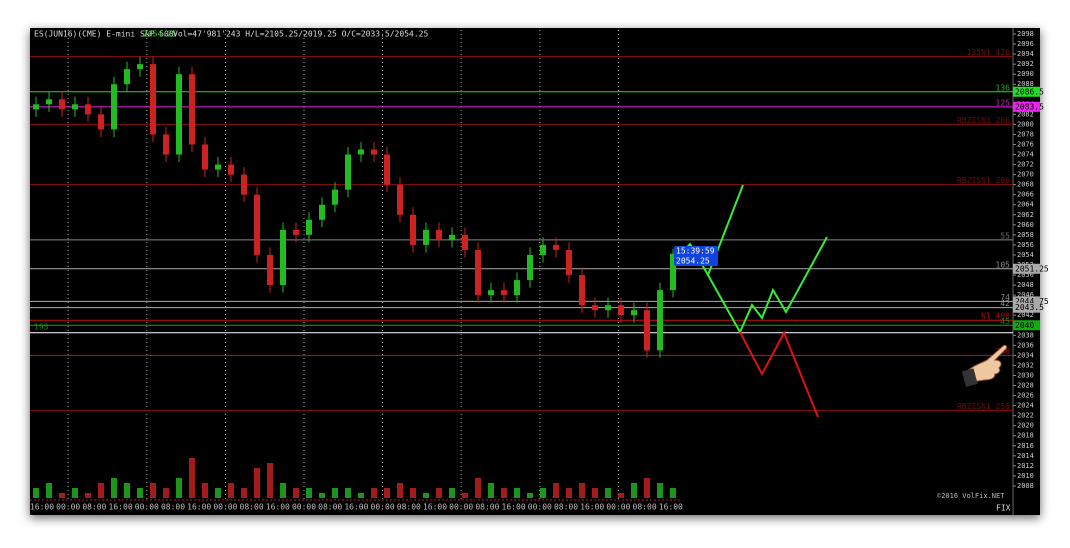  Describe the element at coordinates (41, 327) in the screenshot. I see `side-label: 193` at that location.